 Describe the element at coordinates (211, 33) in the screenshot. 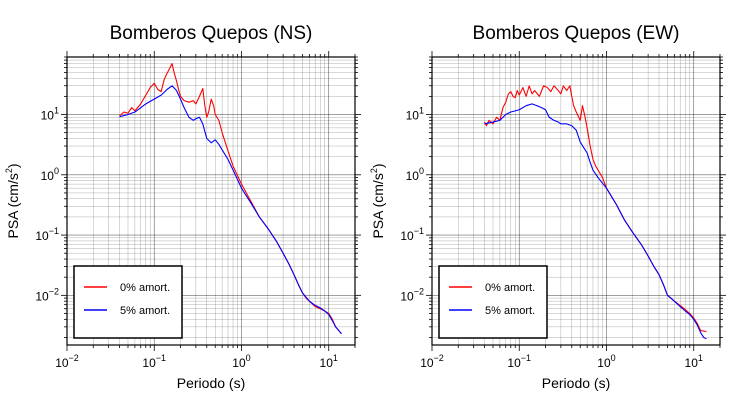

I see `chart-title: Bomberos Quepos (NS)` at that location.